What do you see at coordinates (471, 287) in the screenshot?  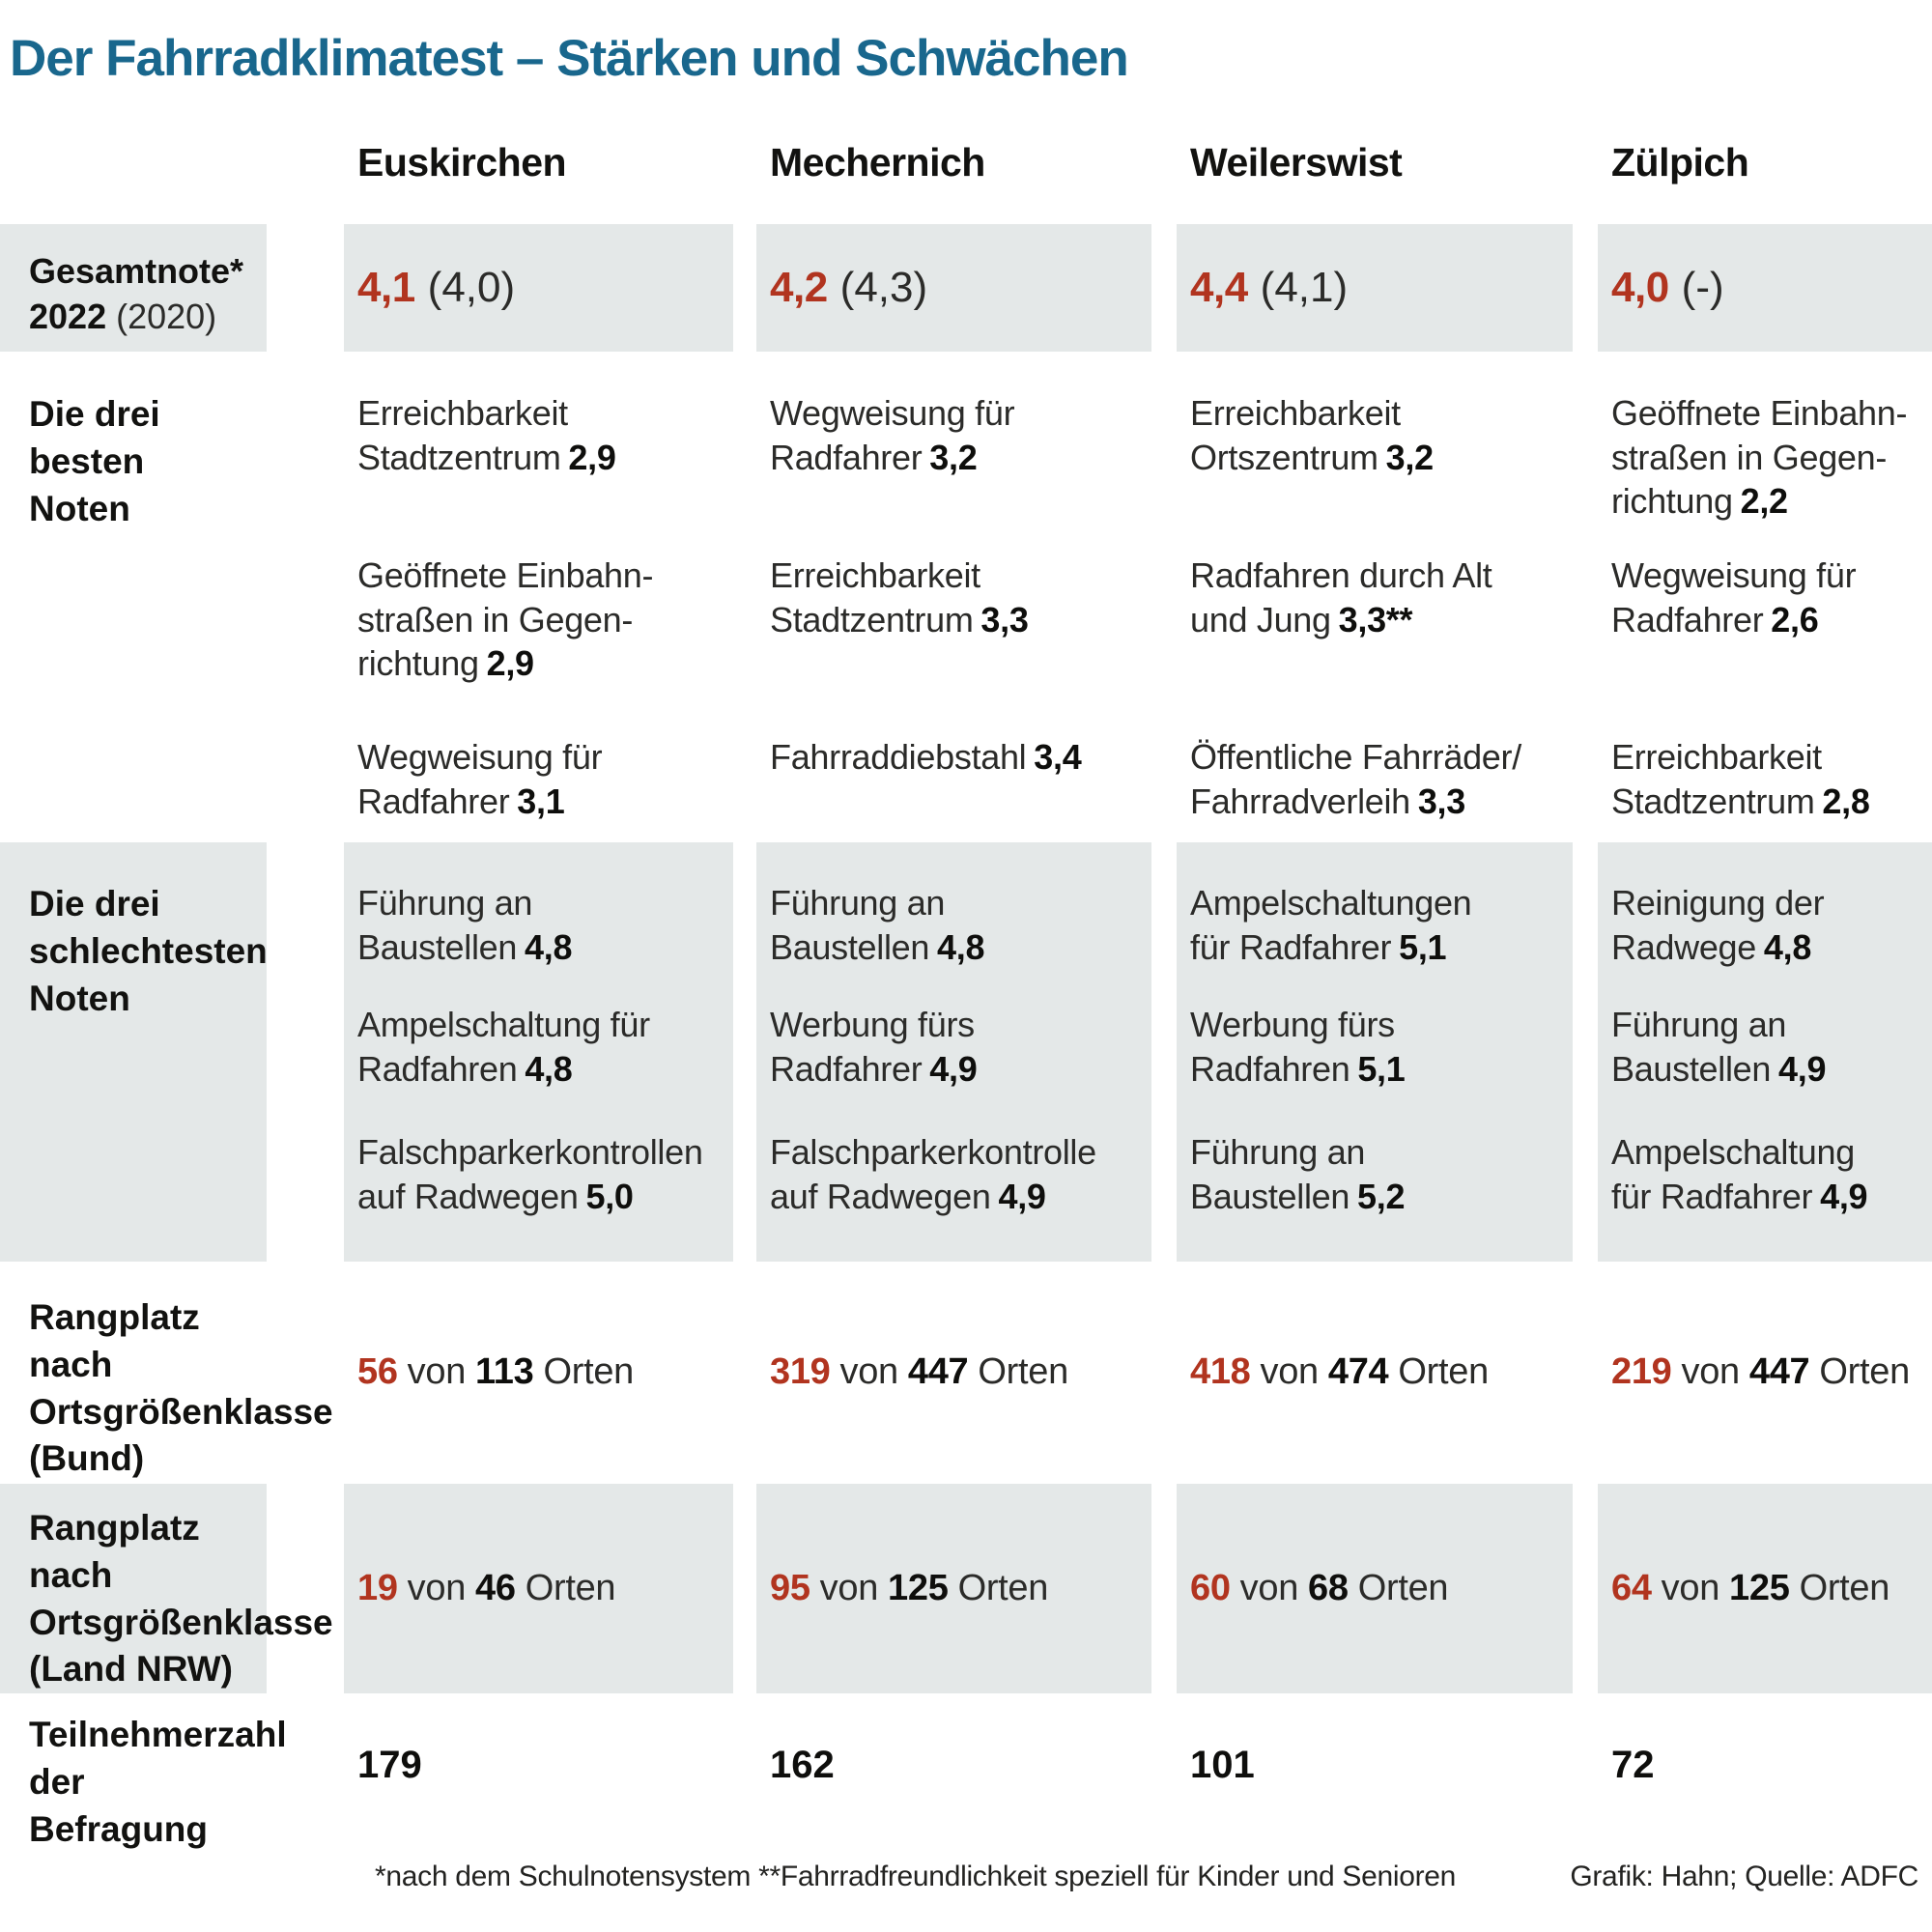 I see `grade-previous: (4,0)` at bounding box center [471, 287].